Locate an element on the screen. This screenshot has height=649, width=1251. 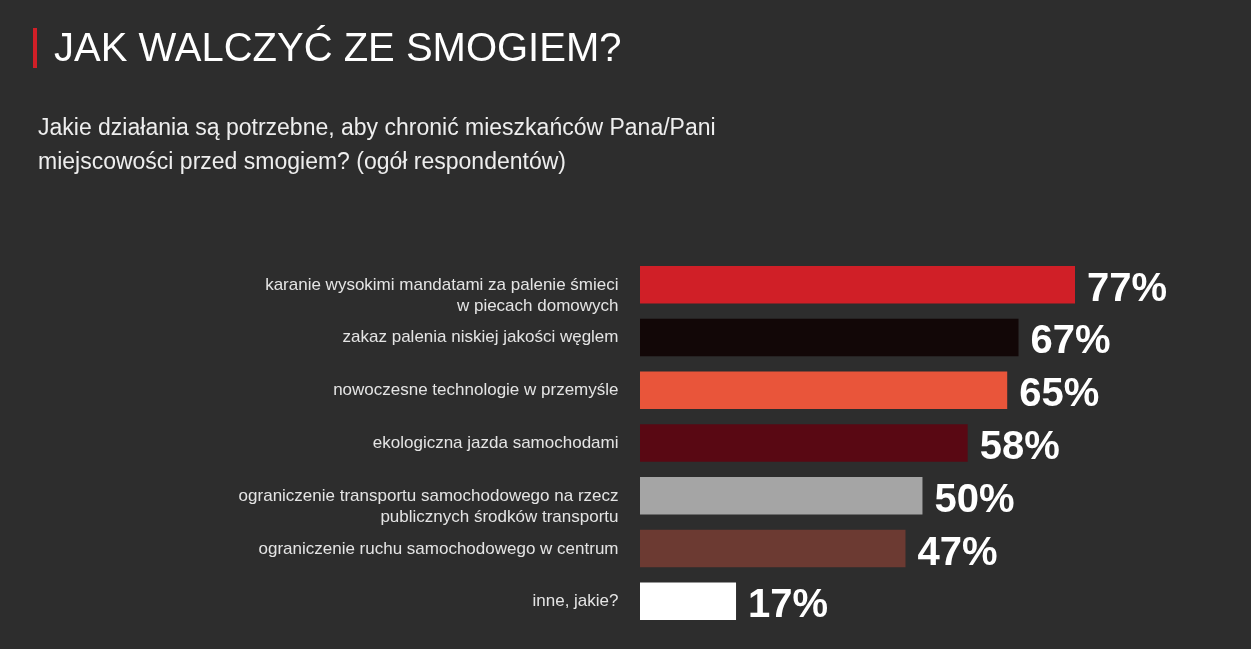
y-tick-label: ekologiczna jazda samochodami is located at coordinates (495, 442).